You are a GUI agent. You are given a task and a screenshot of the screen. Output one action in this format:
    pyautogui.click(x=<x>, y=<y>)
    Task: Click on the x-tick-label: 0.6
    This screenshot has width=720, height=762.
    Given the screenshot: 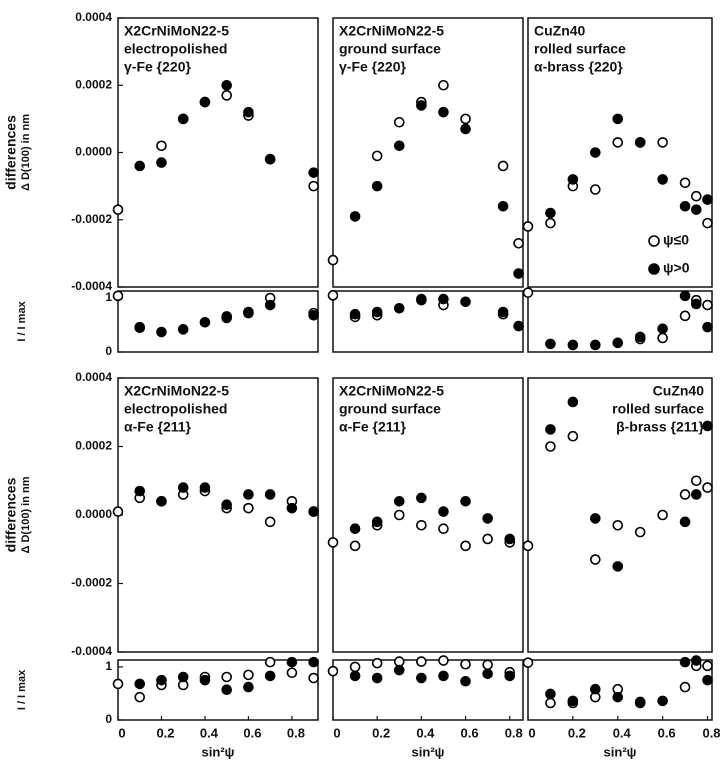 What is the action you would take?
    pyautogui.click(x=667, y=732)
    